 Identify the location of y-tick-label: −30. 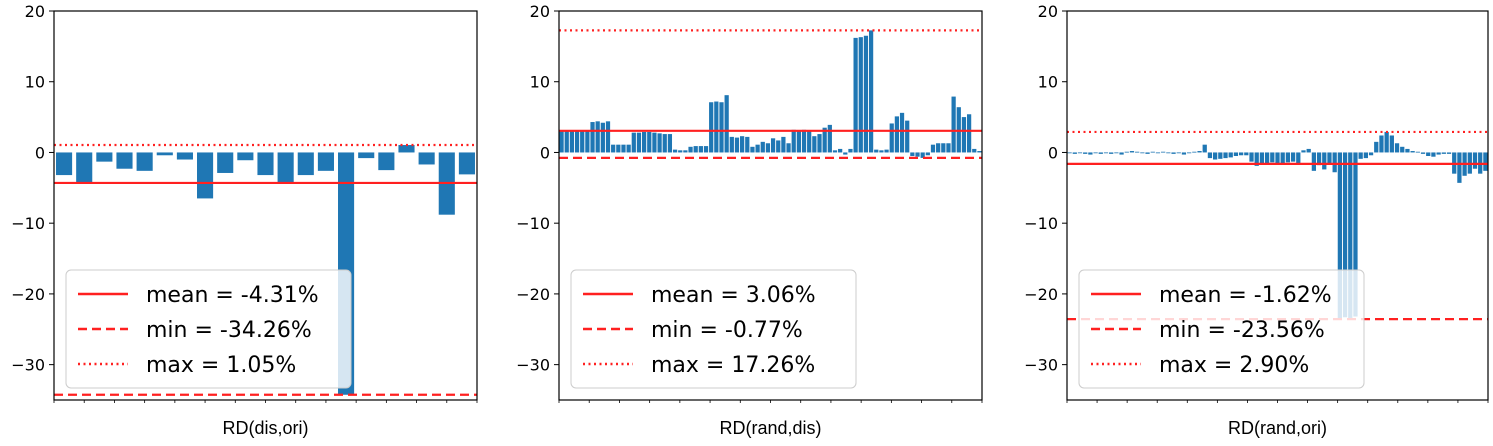
(28, 365).